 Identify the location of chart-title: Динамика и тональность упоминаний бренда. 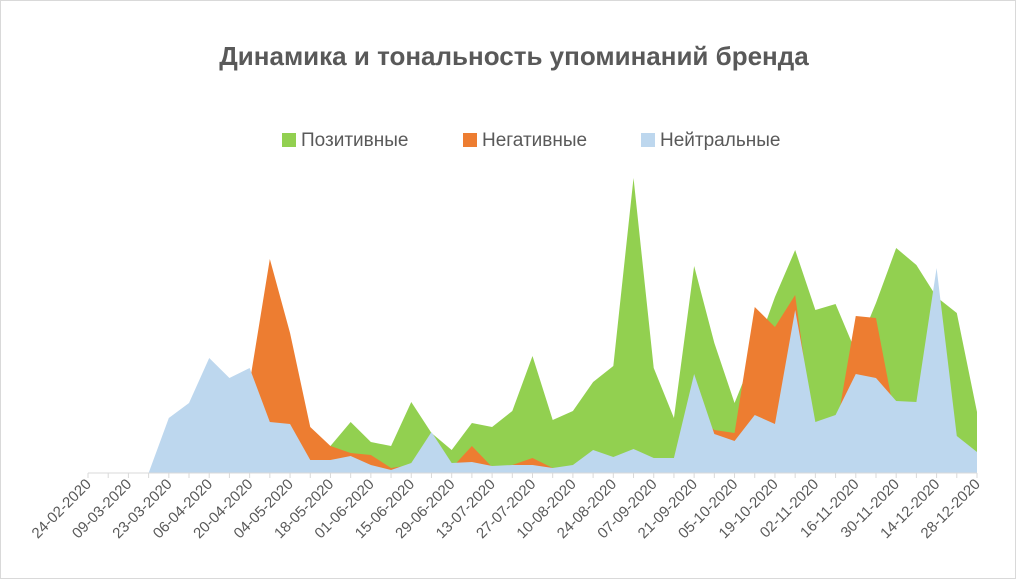
(514, 56).